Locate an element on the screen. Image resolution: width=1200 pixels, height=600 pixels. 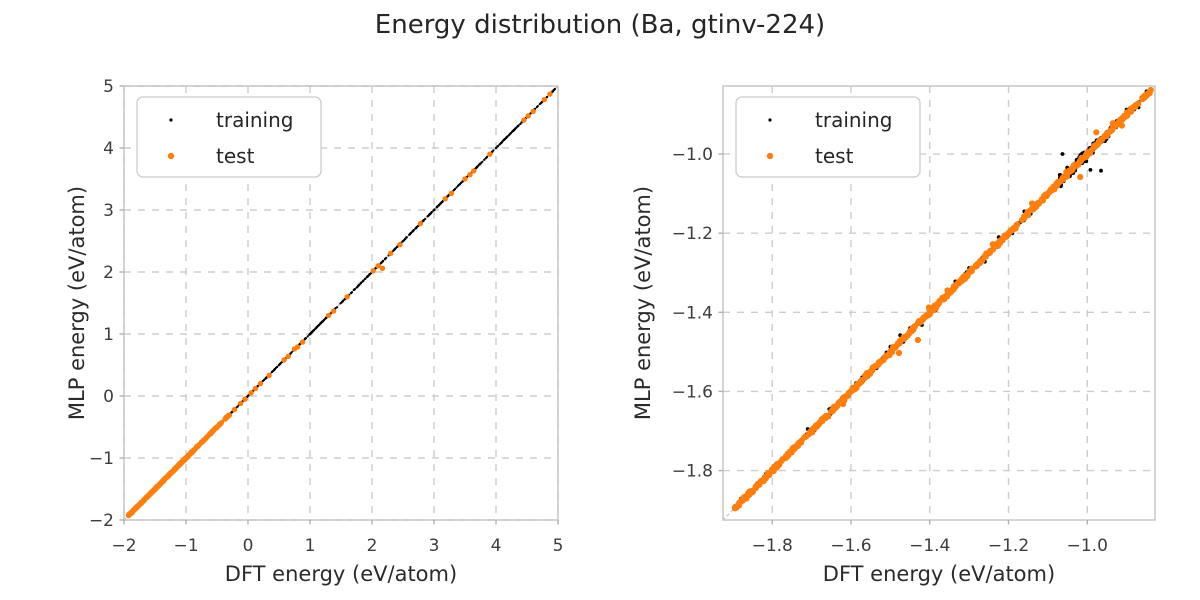
y-tick-label: −1.2 is located at coordinates (692, 234).